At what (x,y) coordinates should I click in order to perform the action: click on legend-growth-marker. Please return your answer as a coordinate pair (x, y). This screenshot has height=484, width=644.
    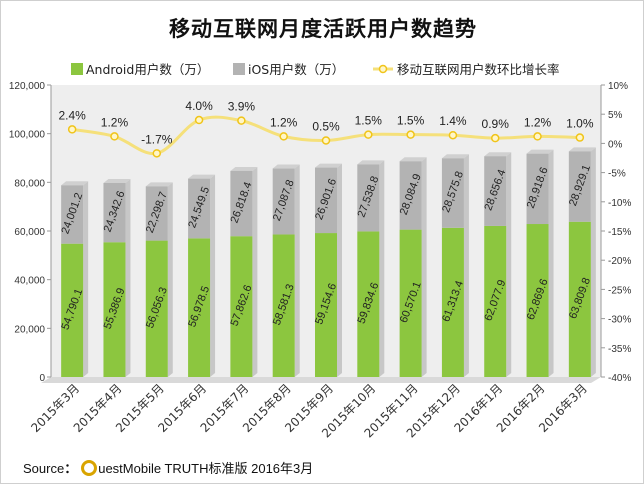
    Looking at the image, I should click on (383, 69).